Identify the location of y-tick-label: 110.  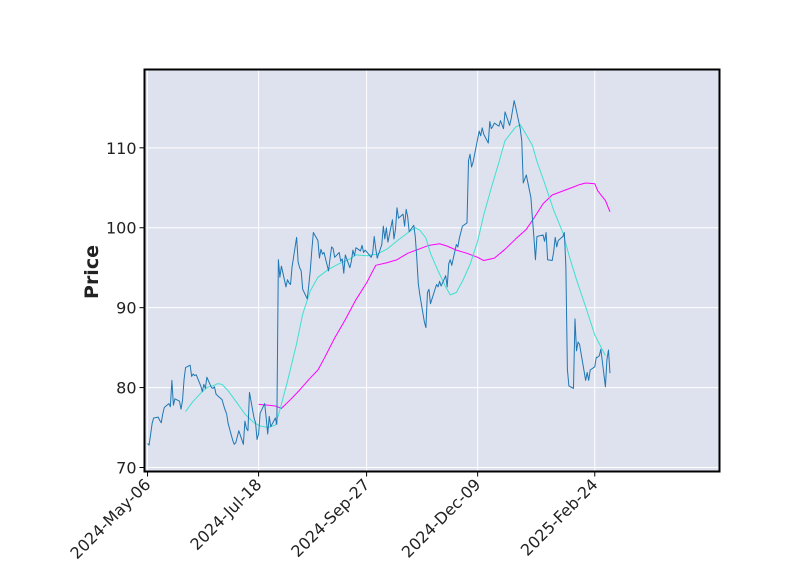
(121, 148).